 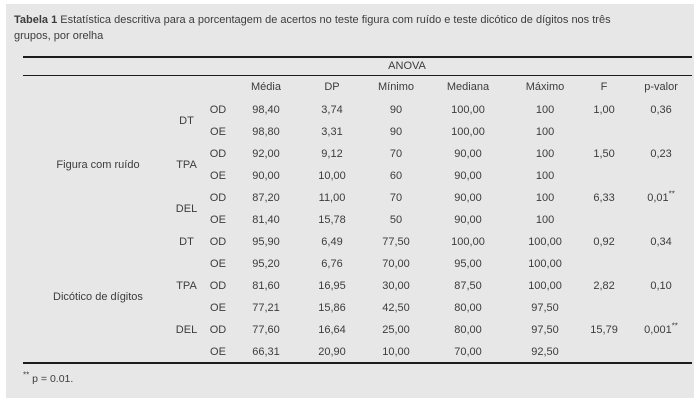 What do you see at coordinates (98, 296) in the screenshot?
I see `group-label-dicotico: Dicótico de dígitos` at bounding box center [98, 296].